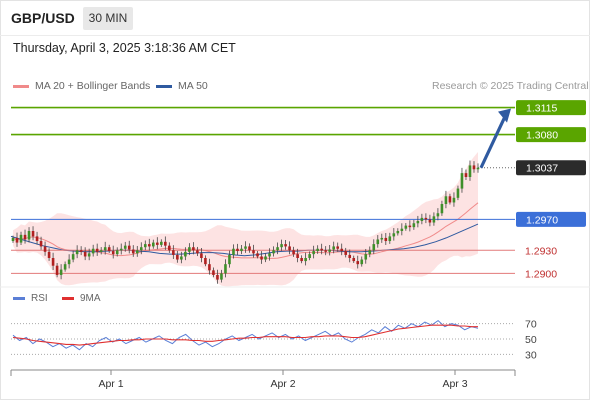 Image resolution: width=590 pixels, height=400 pixels. I want to click on level-label-1.2930: 1.2930, so click(541, 251).